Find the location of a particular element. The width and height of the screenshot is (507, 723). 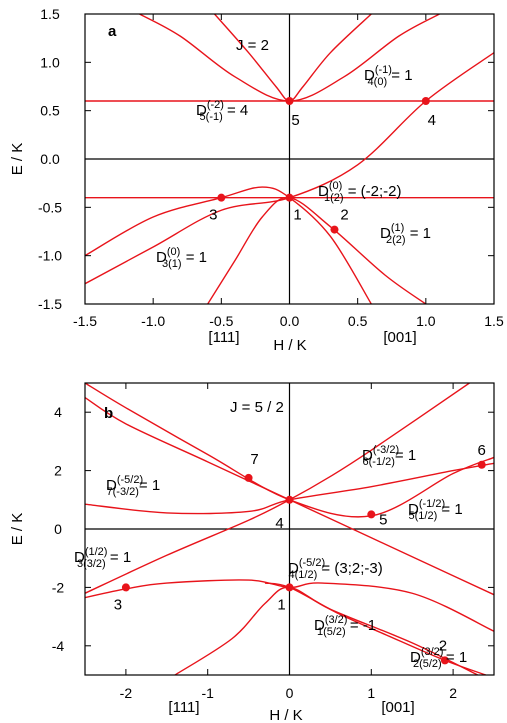

point-label-7: 7 is located at coordinates (254, 459).